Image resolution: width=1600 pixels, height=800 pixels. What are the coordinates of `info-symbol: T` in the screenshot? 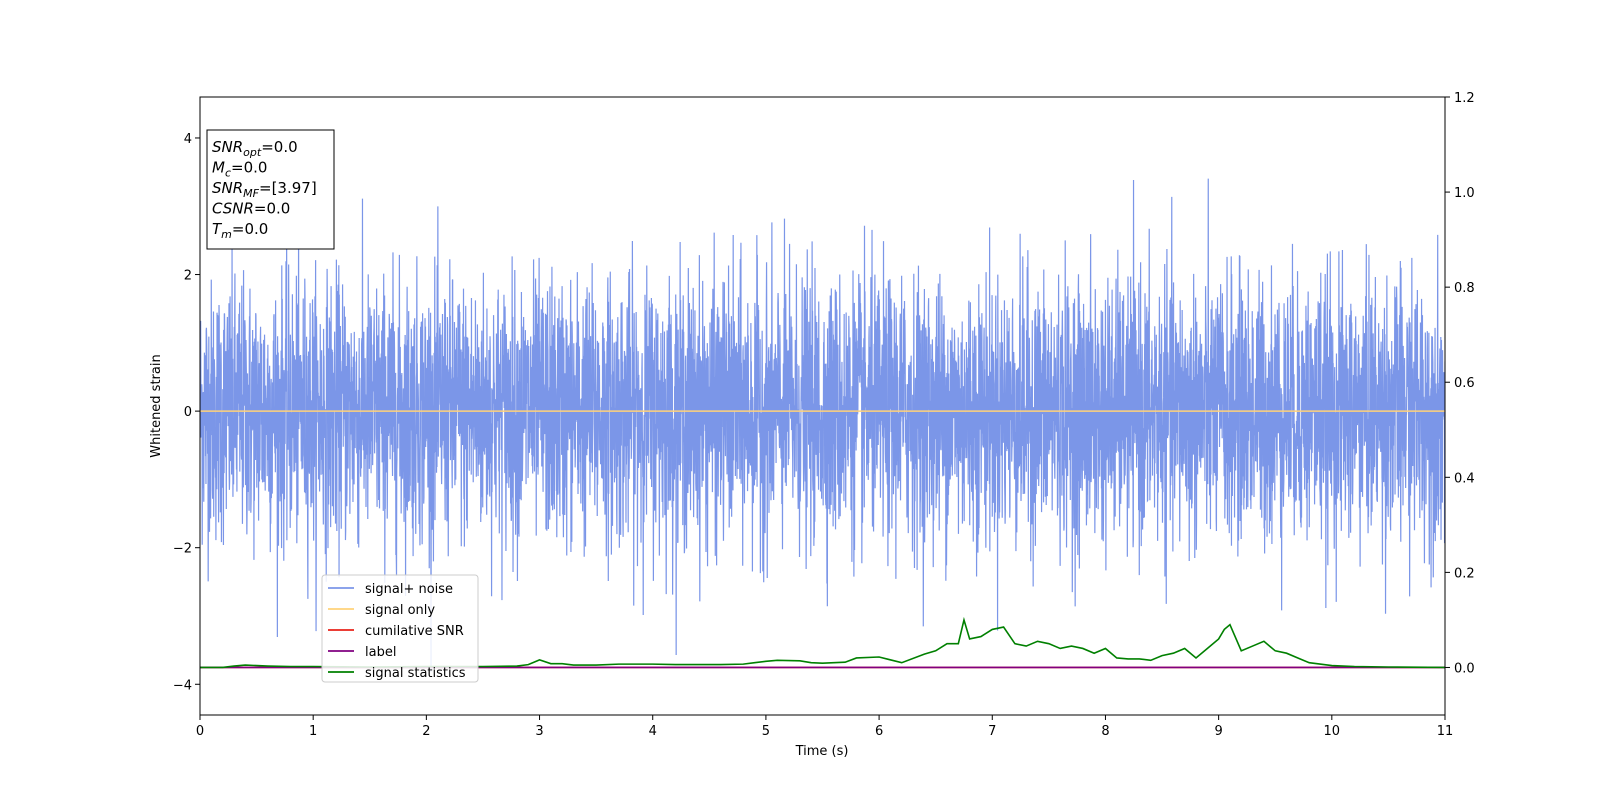 It's located at (217, 229).